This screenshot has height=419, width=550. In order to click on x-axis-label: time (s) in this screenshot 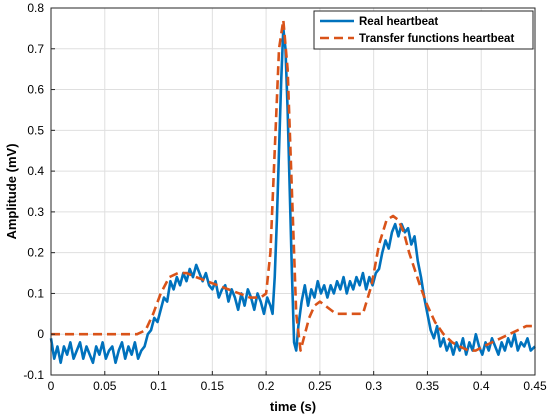, I will do `click(293, 406)`.